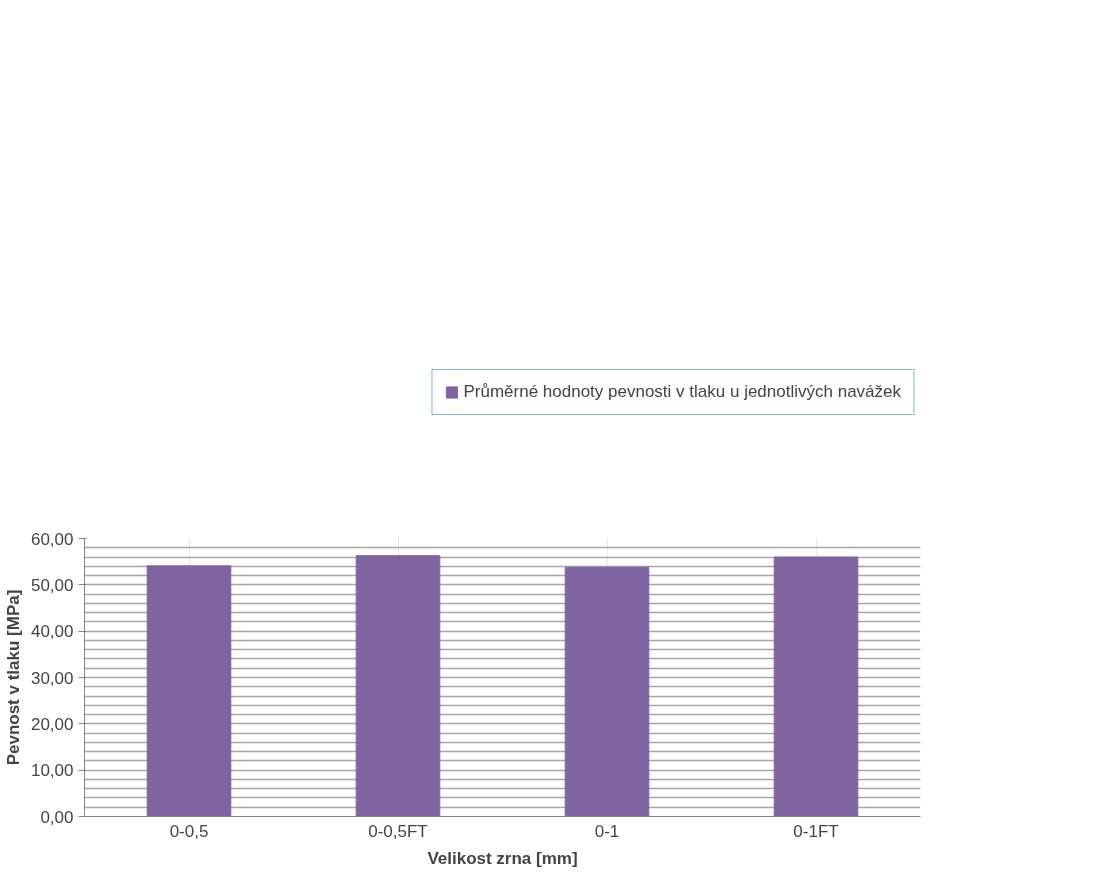 The height and width of the screenshot is (884, 1119). What do you see at coordinates (52, 771) in the screenshot?
I see `y-tick-label: 10,00` at bounding box center [52, 771].